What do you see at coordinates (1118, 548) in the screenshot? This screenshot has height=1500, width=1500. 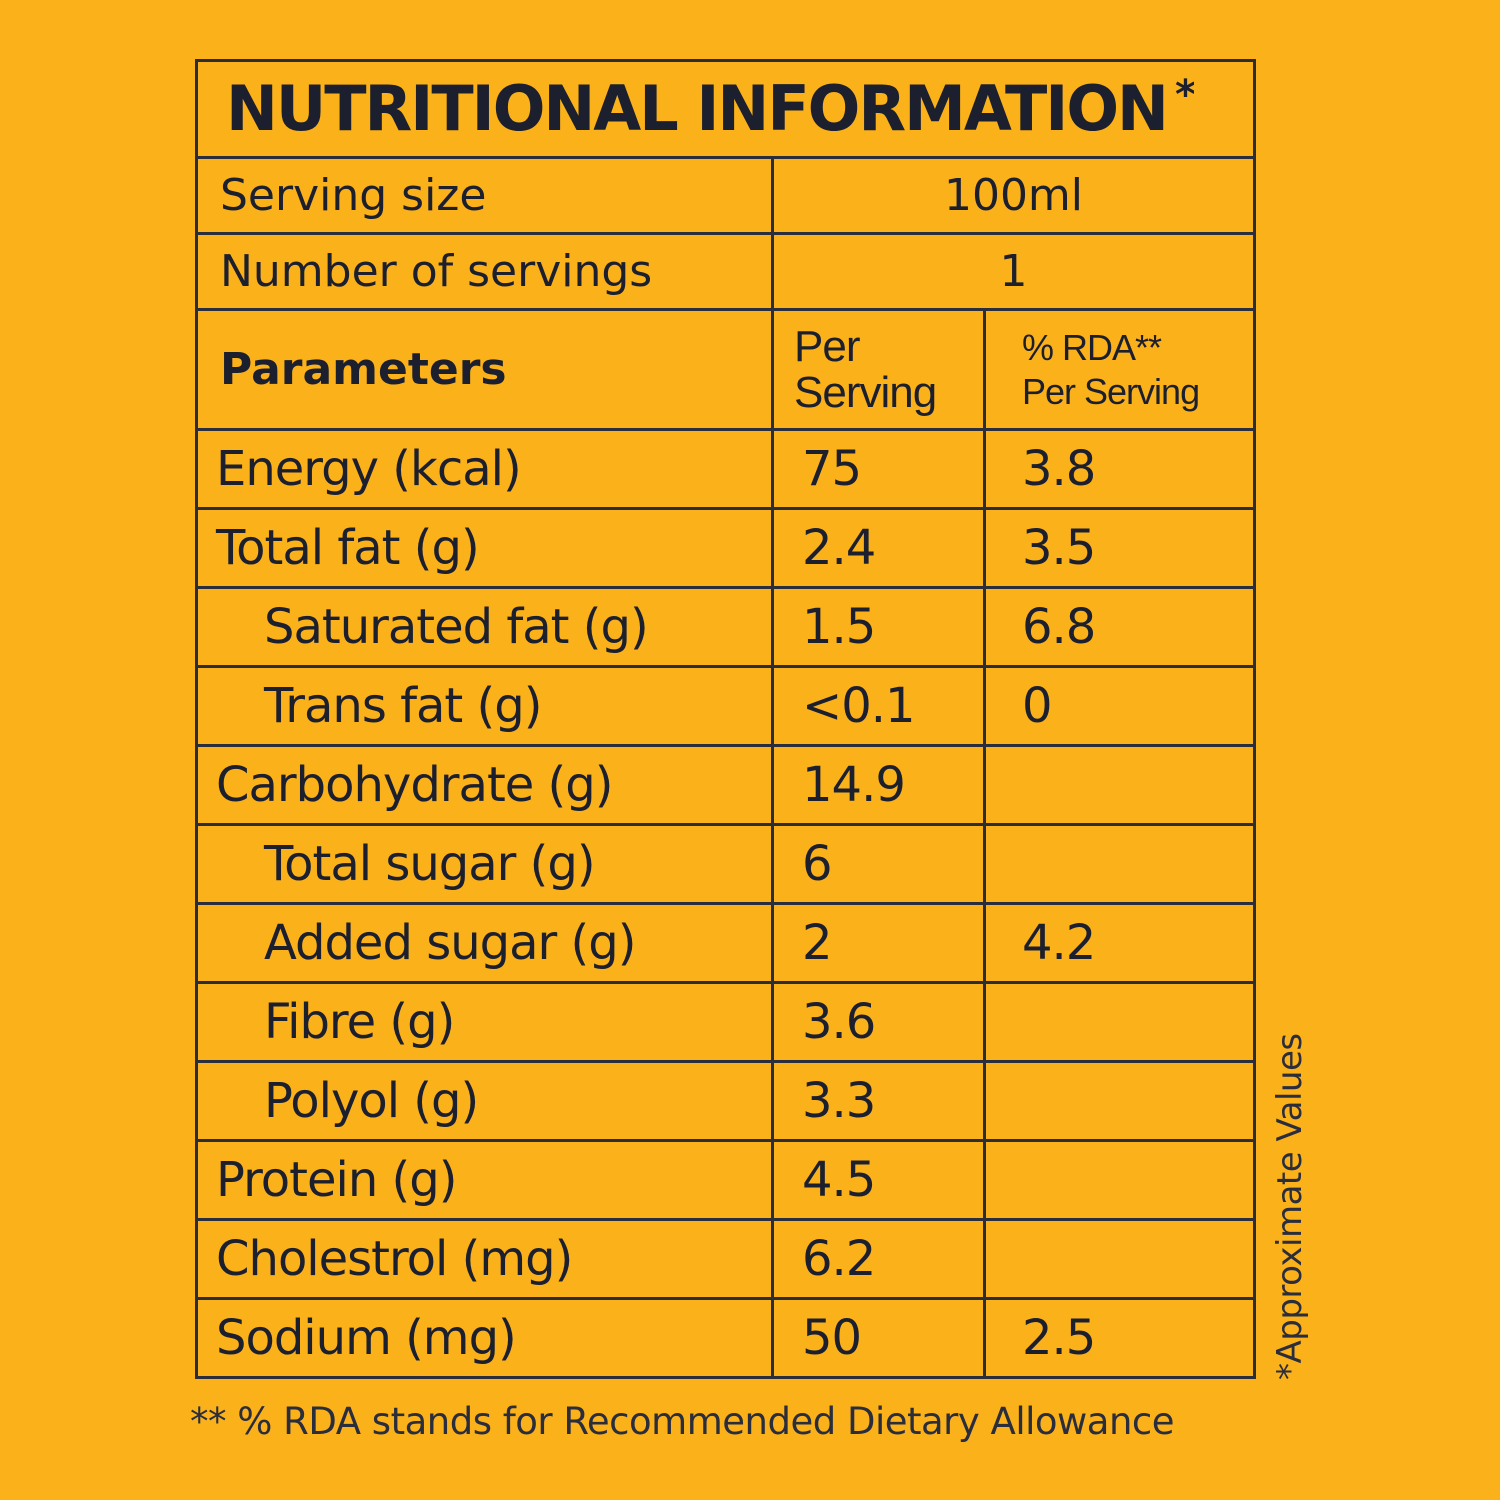 I see `rda-value: 3.5` at bounding box center [1118, 548].